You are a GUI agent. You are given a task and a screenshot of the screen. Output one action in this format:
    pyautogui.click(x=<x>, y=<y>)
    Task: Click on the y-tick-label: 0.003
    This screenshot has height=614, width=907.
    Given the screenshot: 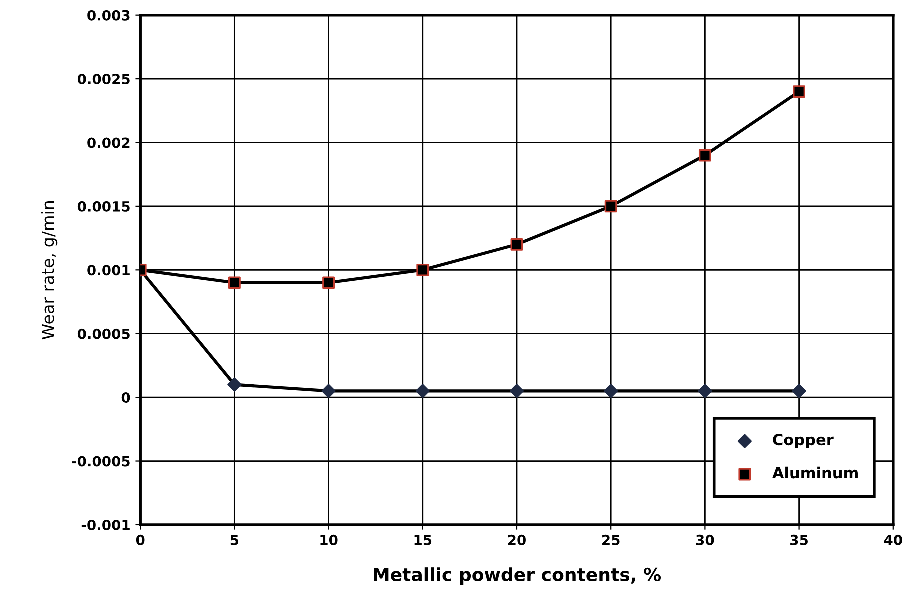 What is the action you would take?
    pyautogui.click(x=109, y=15)
    